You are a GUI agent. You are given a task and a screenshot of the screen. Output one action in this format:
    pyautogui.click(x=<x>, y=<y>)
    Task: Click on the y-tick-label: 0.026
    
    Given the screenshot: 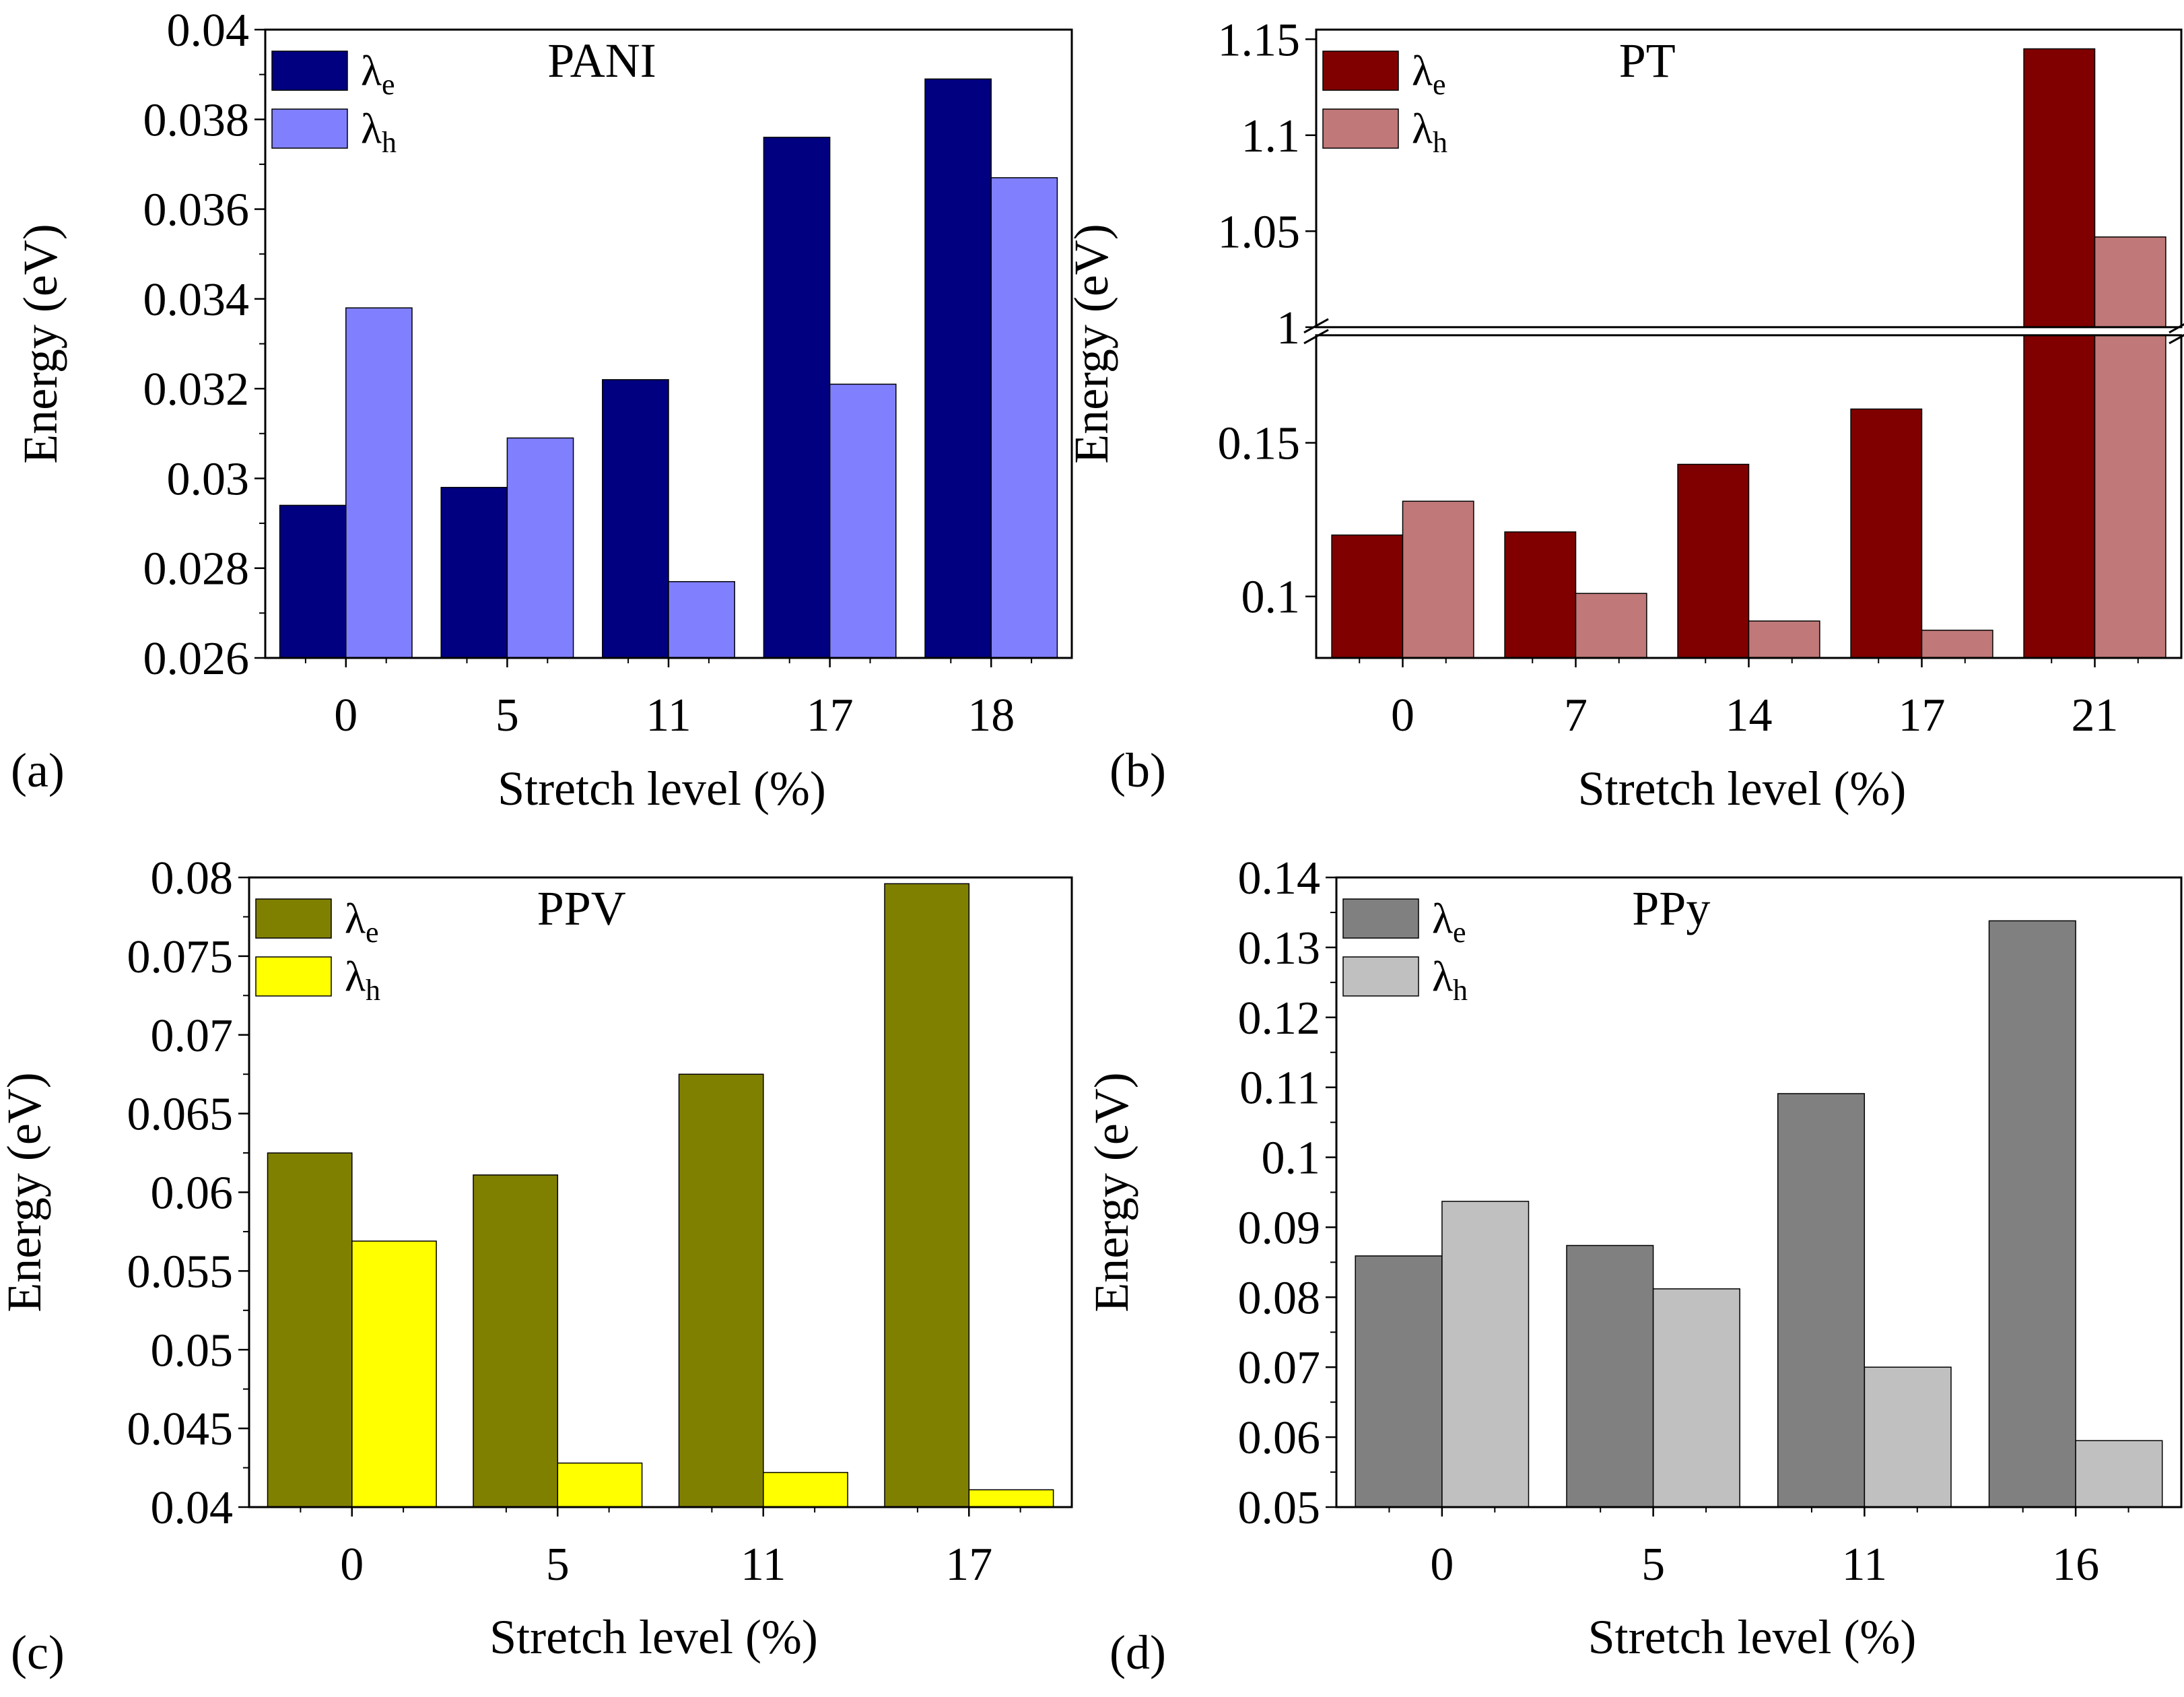 What is the action you would take?
    pyautogui.click(x=196, y=659)
    